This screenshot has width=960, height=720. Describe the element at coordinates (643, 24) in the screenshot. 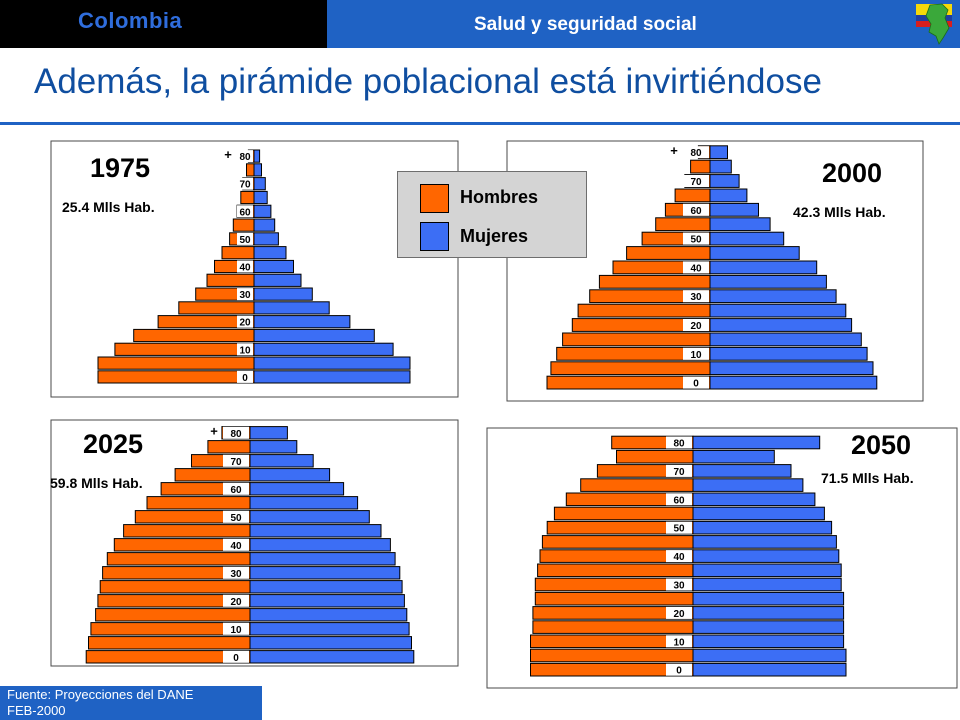

I see `header-right-bar` at that location.